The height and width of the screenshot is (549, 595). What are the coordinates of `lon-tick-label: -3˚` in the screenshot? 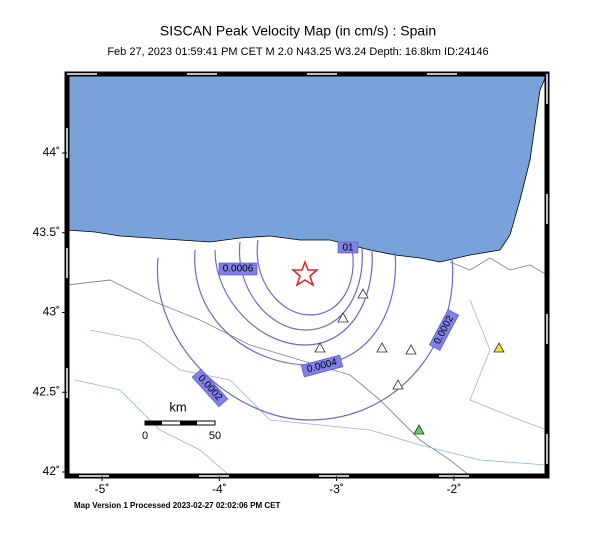 It's located at (336, 489).